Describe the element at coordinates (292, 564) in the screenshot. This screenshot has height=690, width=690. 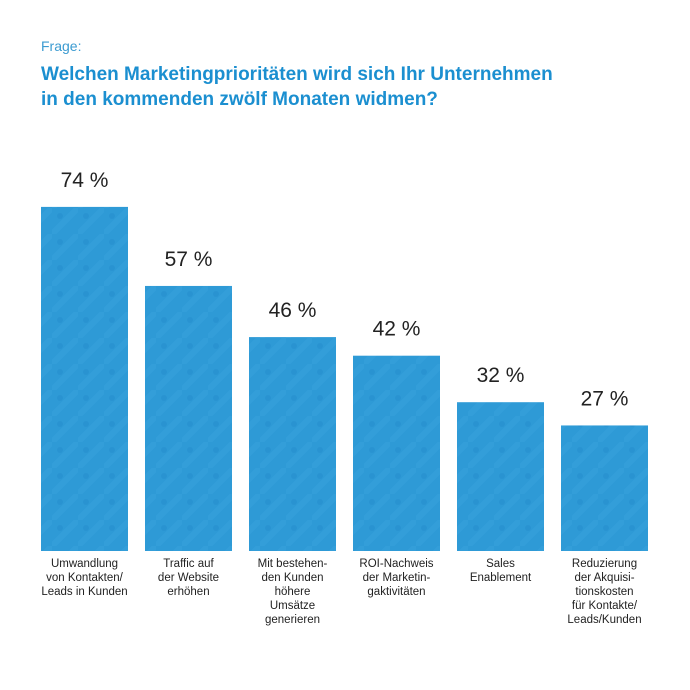
I see `category-label-line: Mit bestehen-` at that location.